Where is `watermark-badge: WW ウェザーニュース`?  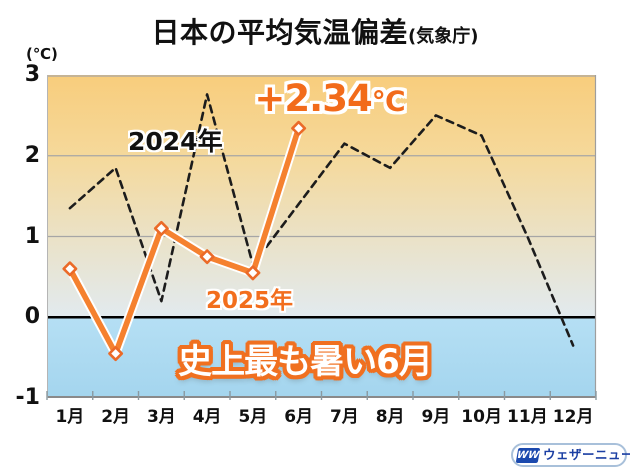
watermark-badge: WW ウェザーニュース is located at coordinates (570, 455).